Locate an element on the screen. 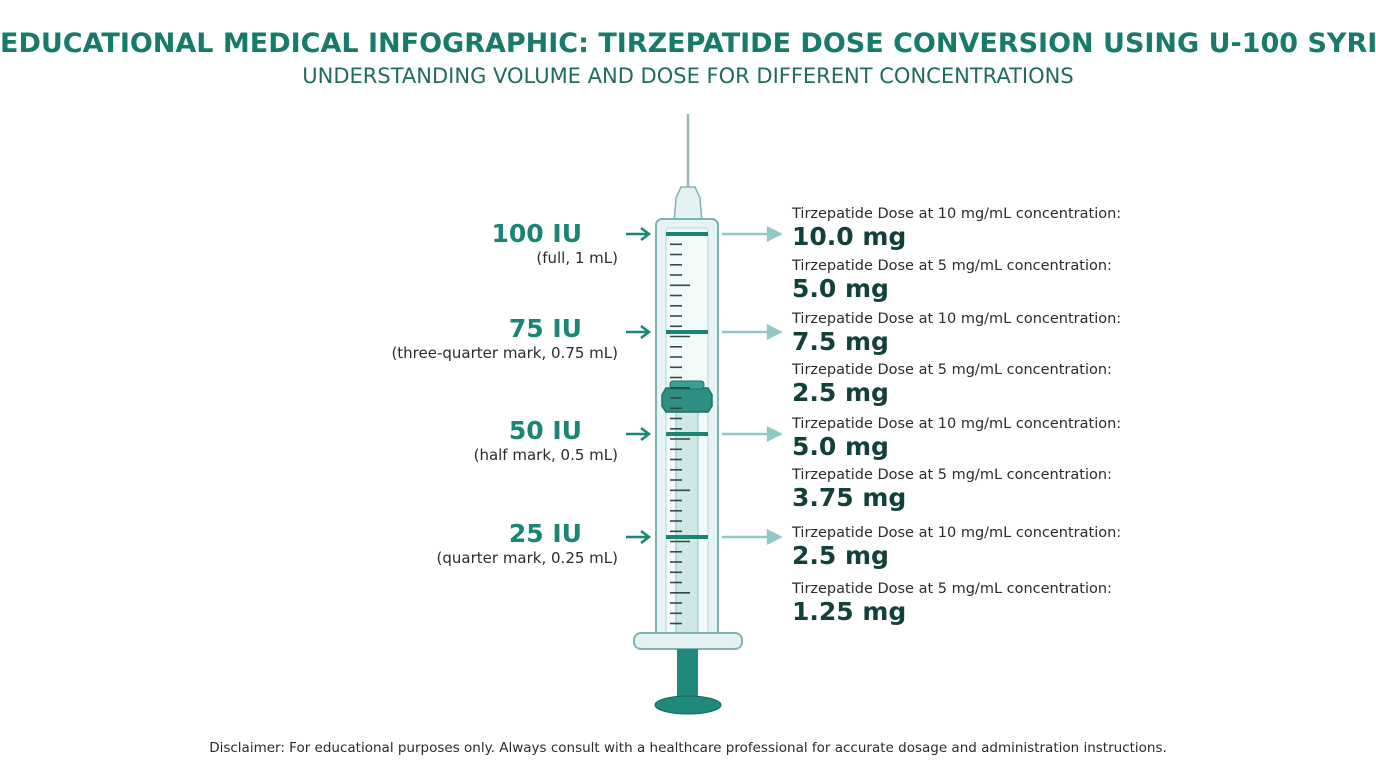  mark-25-label: 25 IU (quarter mark, 0.25 mL) is located at coordinates (527, 544).